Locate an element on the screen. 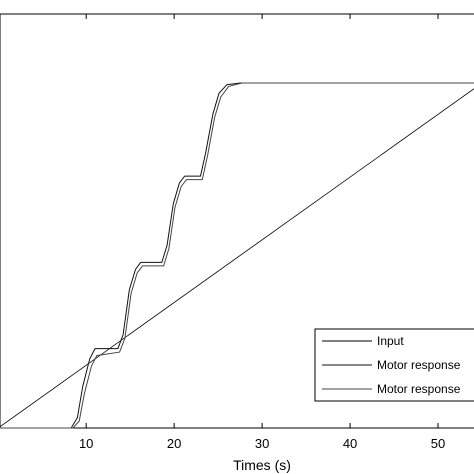 The width and height of the screenshot is (474, 474). x-tick-label: 30 is located at coordinates (262, 443).